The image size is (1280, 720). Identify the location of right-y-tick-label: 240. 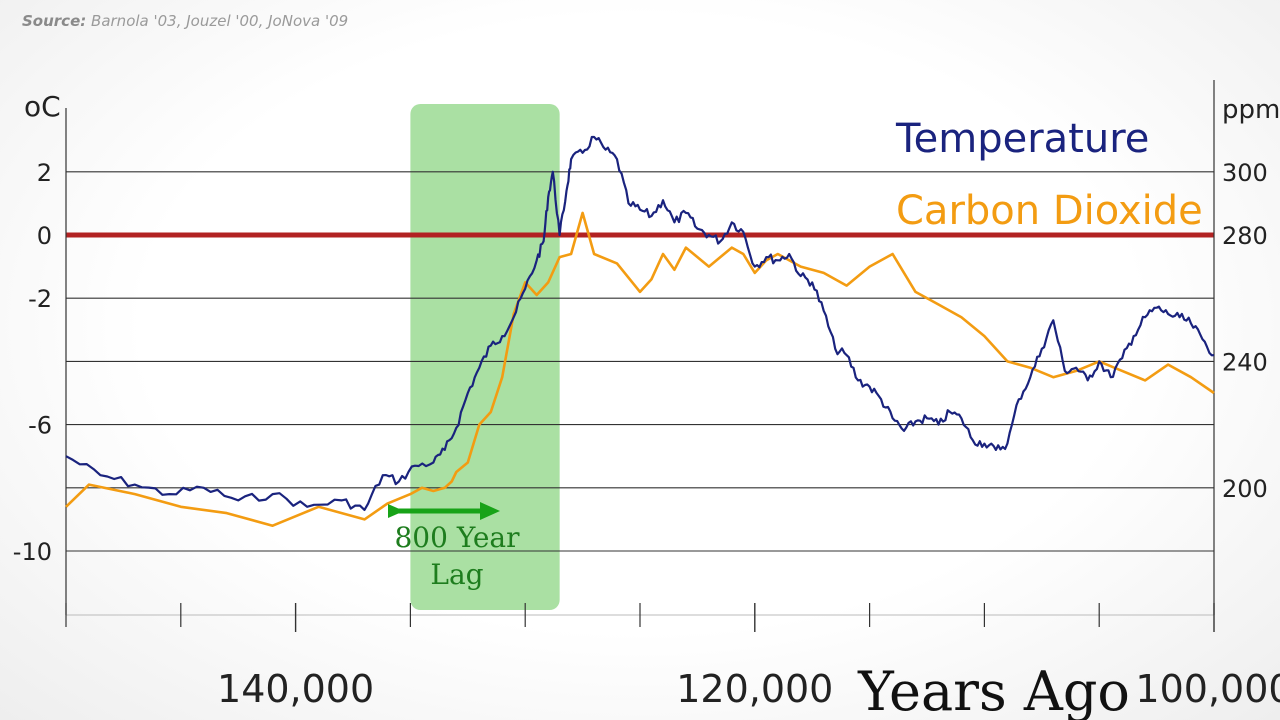
(1245, 362).